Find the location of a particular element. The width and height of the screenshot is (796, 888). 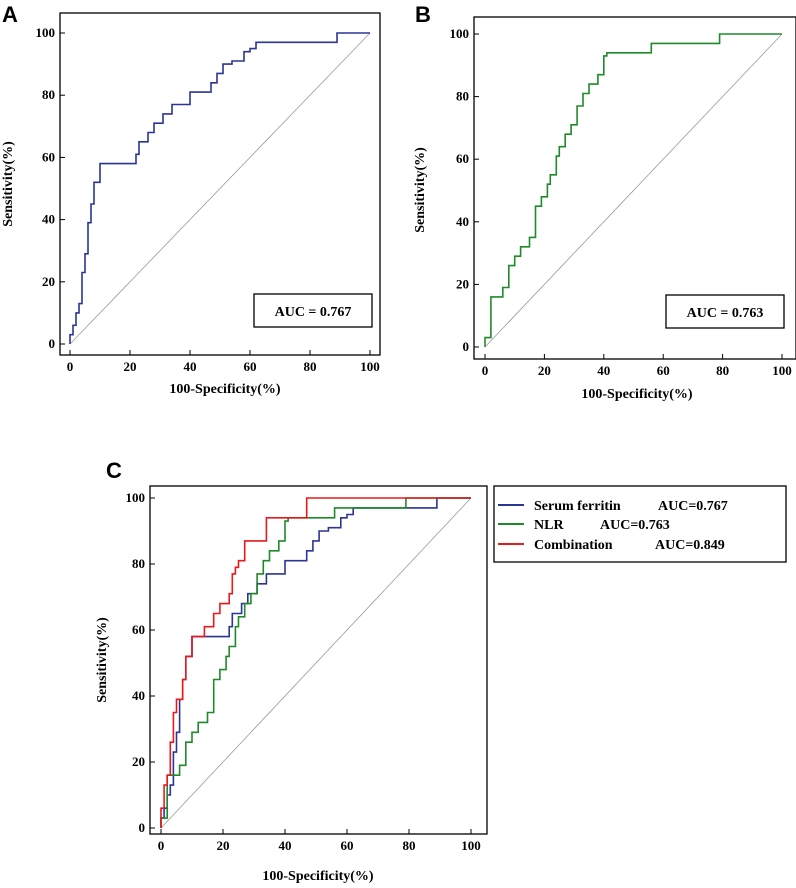

panel-b-label: B is located at coordinates (423, 14).